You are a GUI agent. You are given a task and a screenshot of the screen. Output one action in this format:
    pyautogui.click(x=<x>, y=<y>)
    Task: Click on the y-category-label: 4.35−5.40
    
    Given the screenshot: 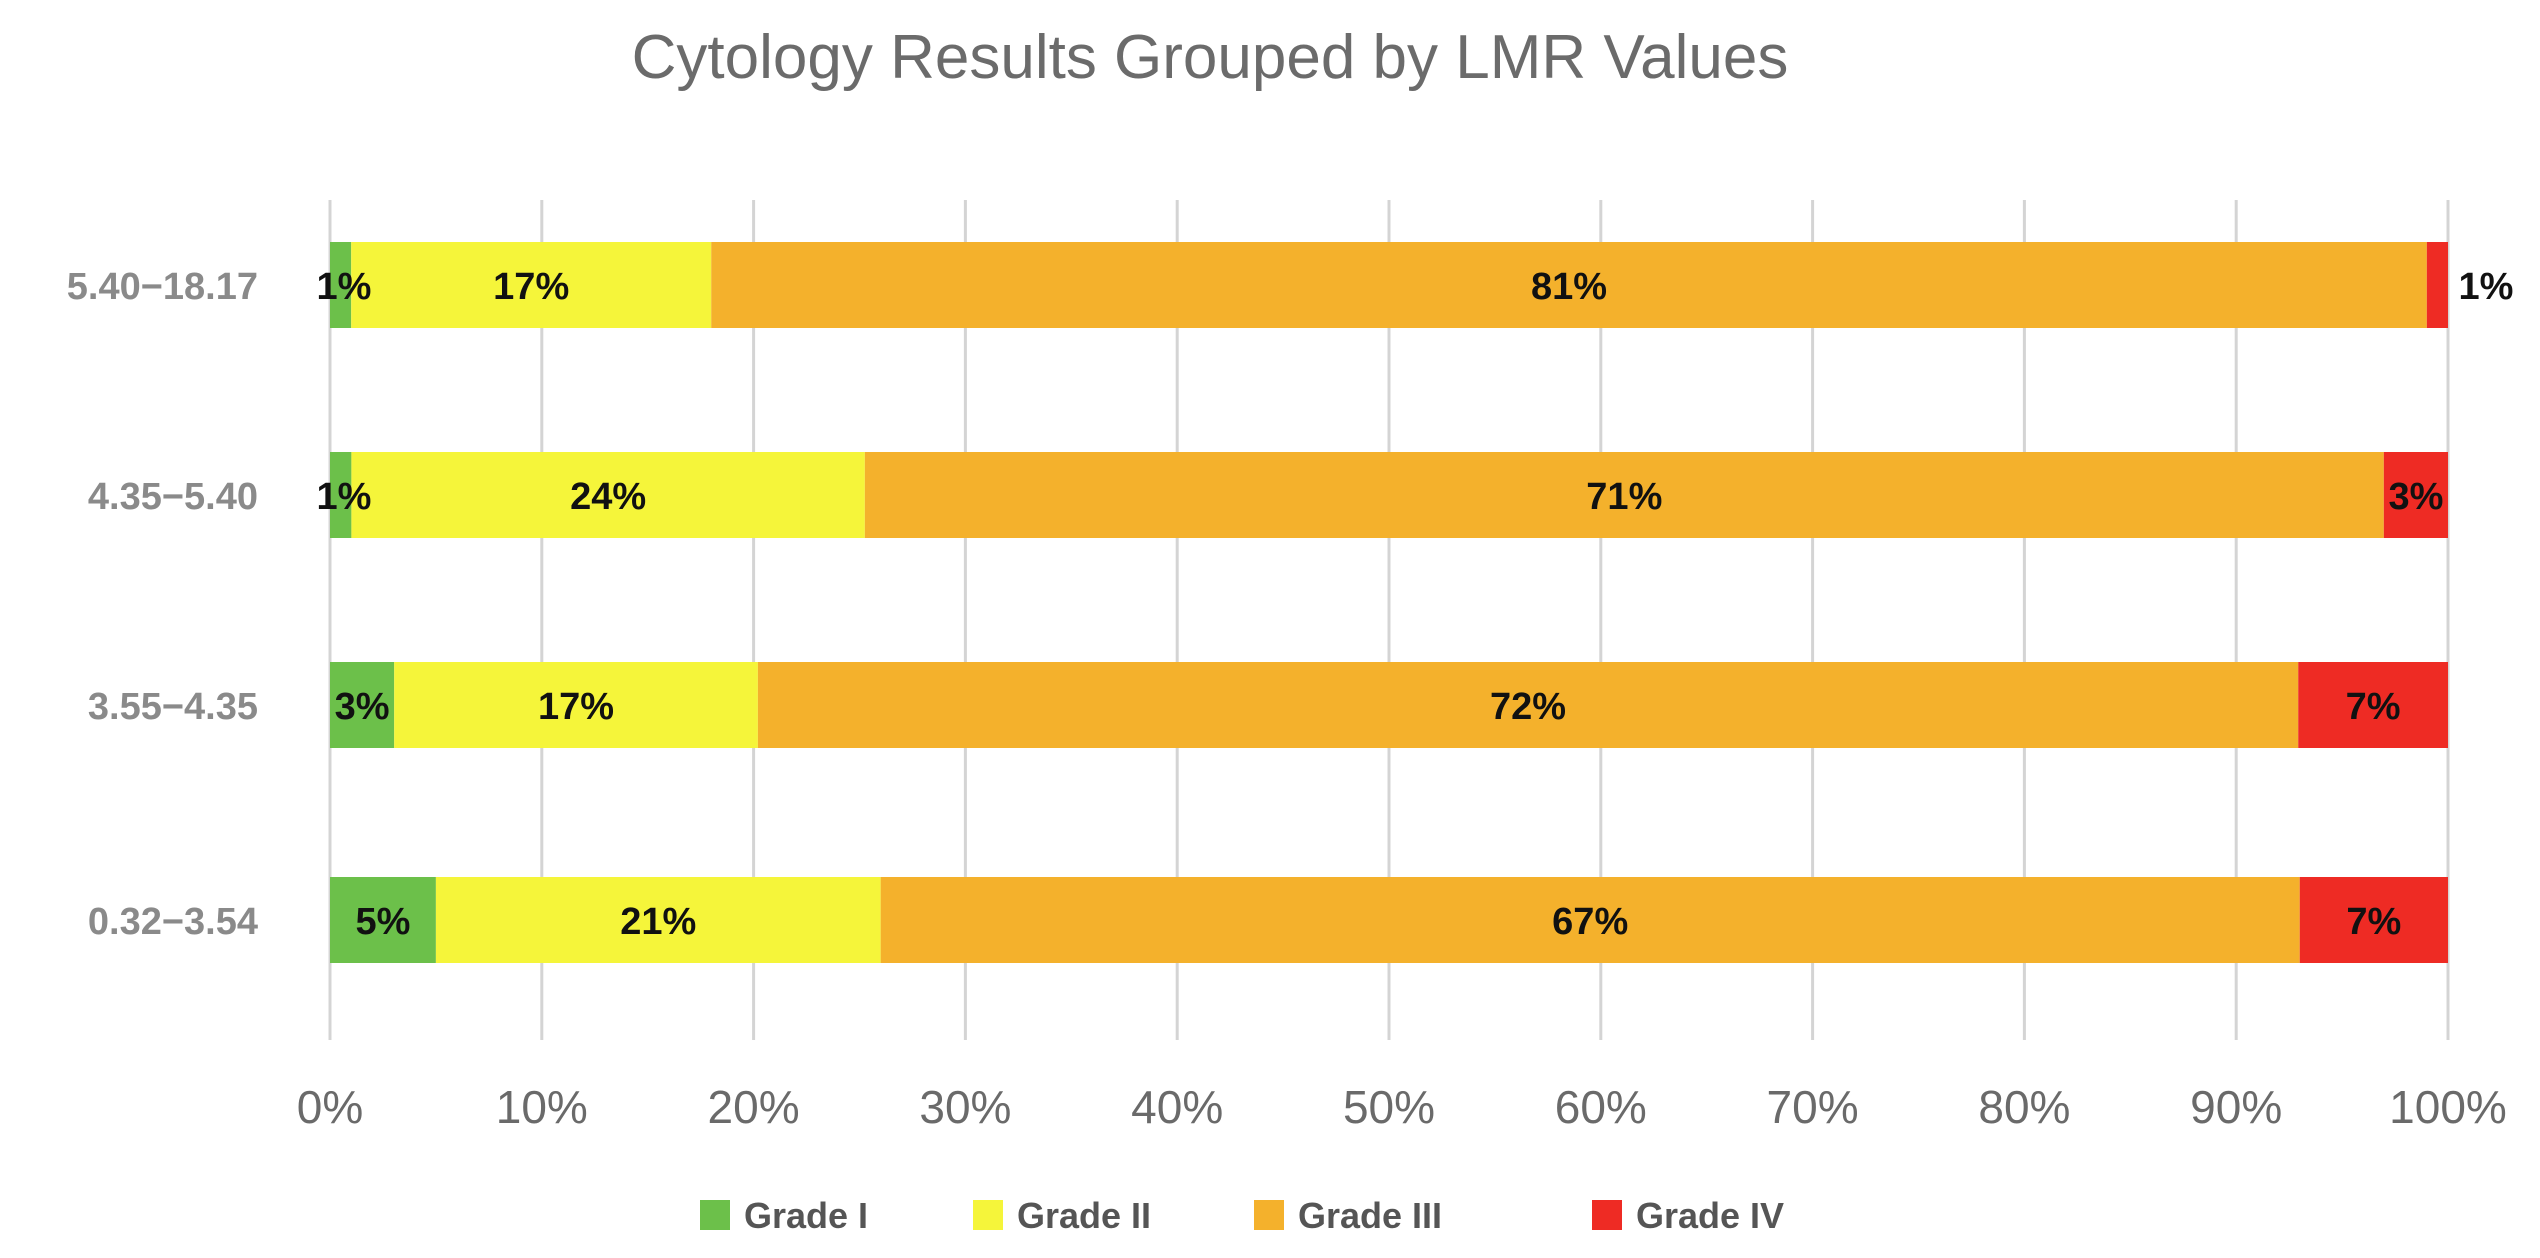 What is the action you would take?
    pyautogui.click(x=173, y=497)
    